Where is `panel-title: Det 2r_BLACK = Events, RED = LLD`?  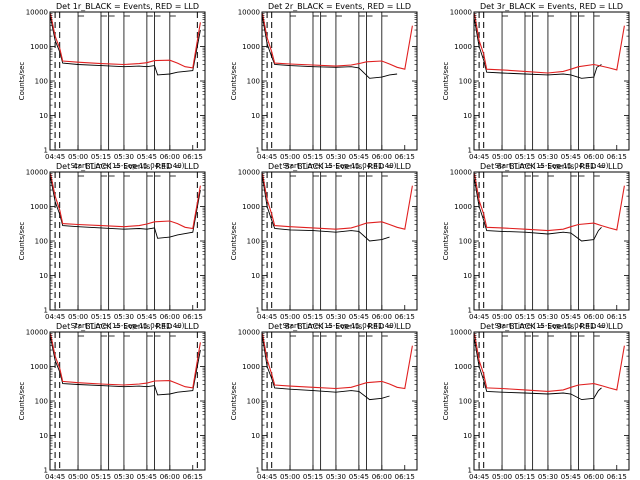
panel-title: Det 2r_BLACK = Events, RED = LLD is located at coordinates (339, 6).